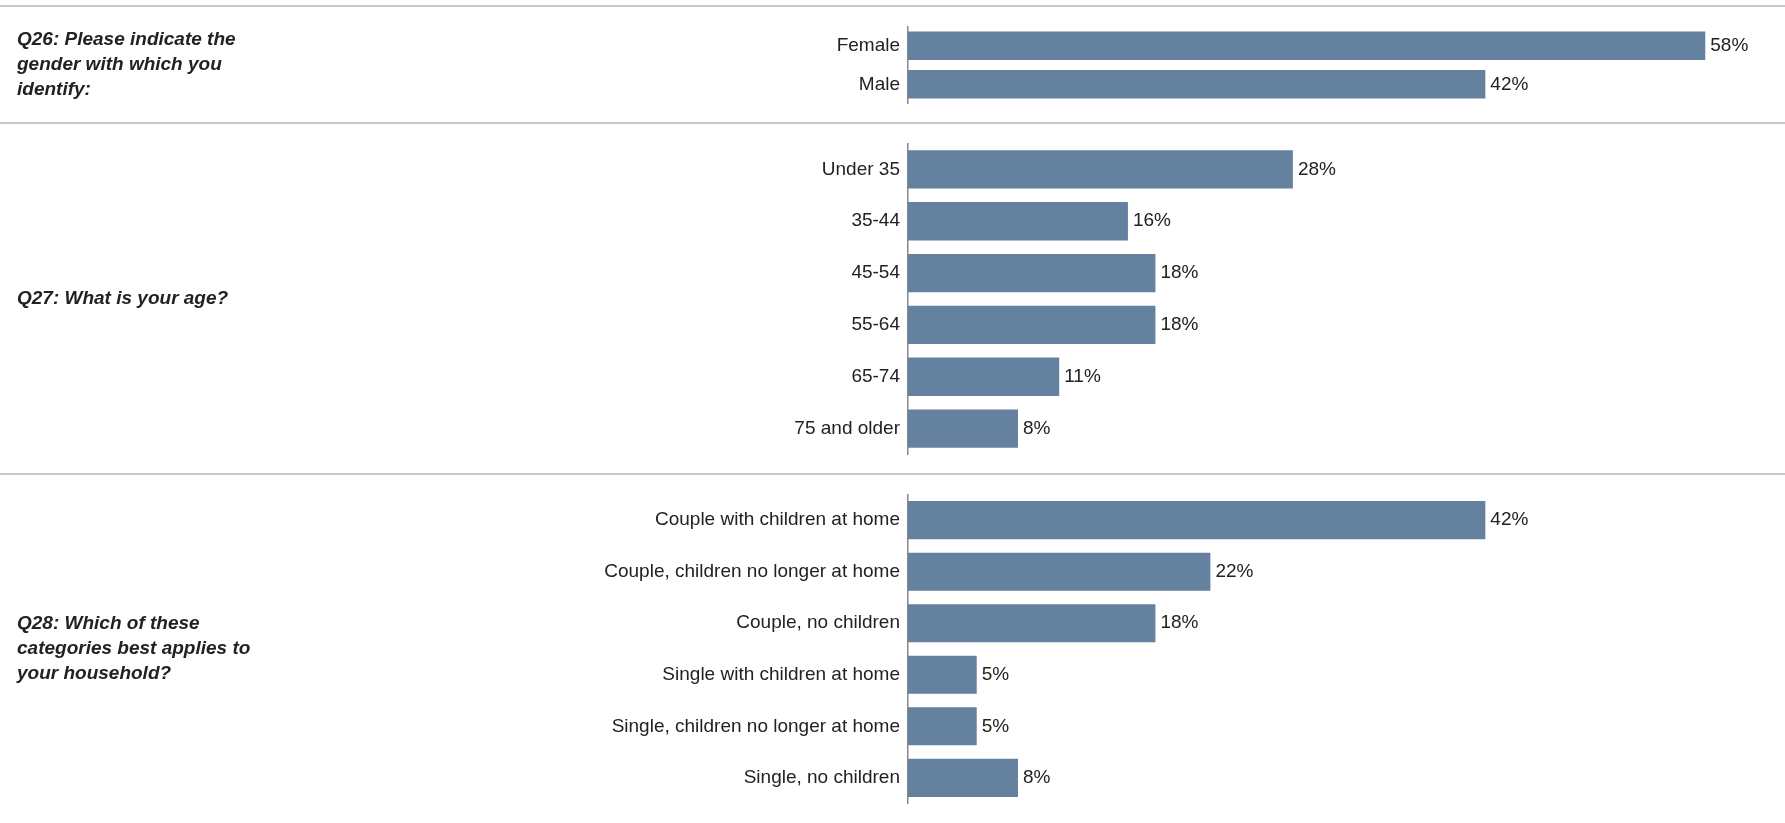  Describe the element at coordinates (876, 324) in the screenshot. I see `y-tick-label: 55-64` at that location.